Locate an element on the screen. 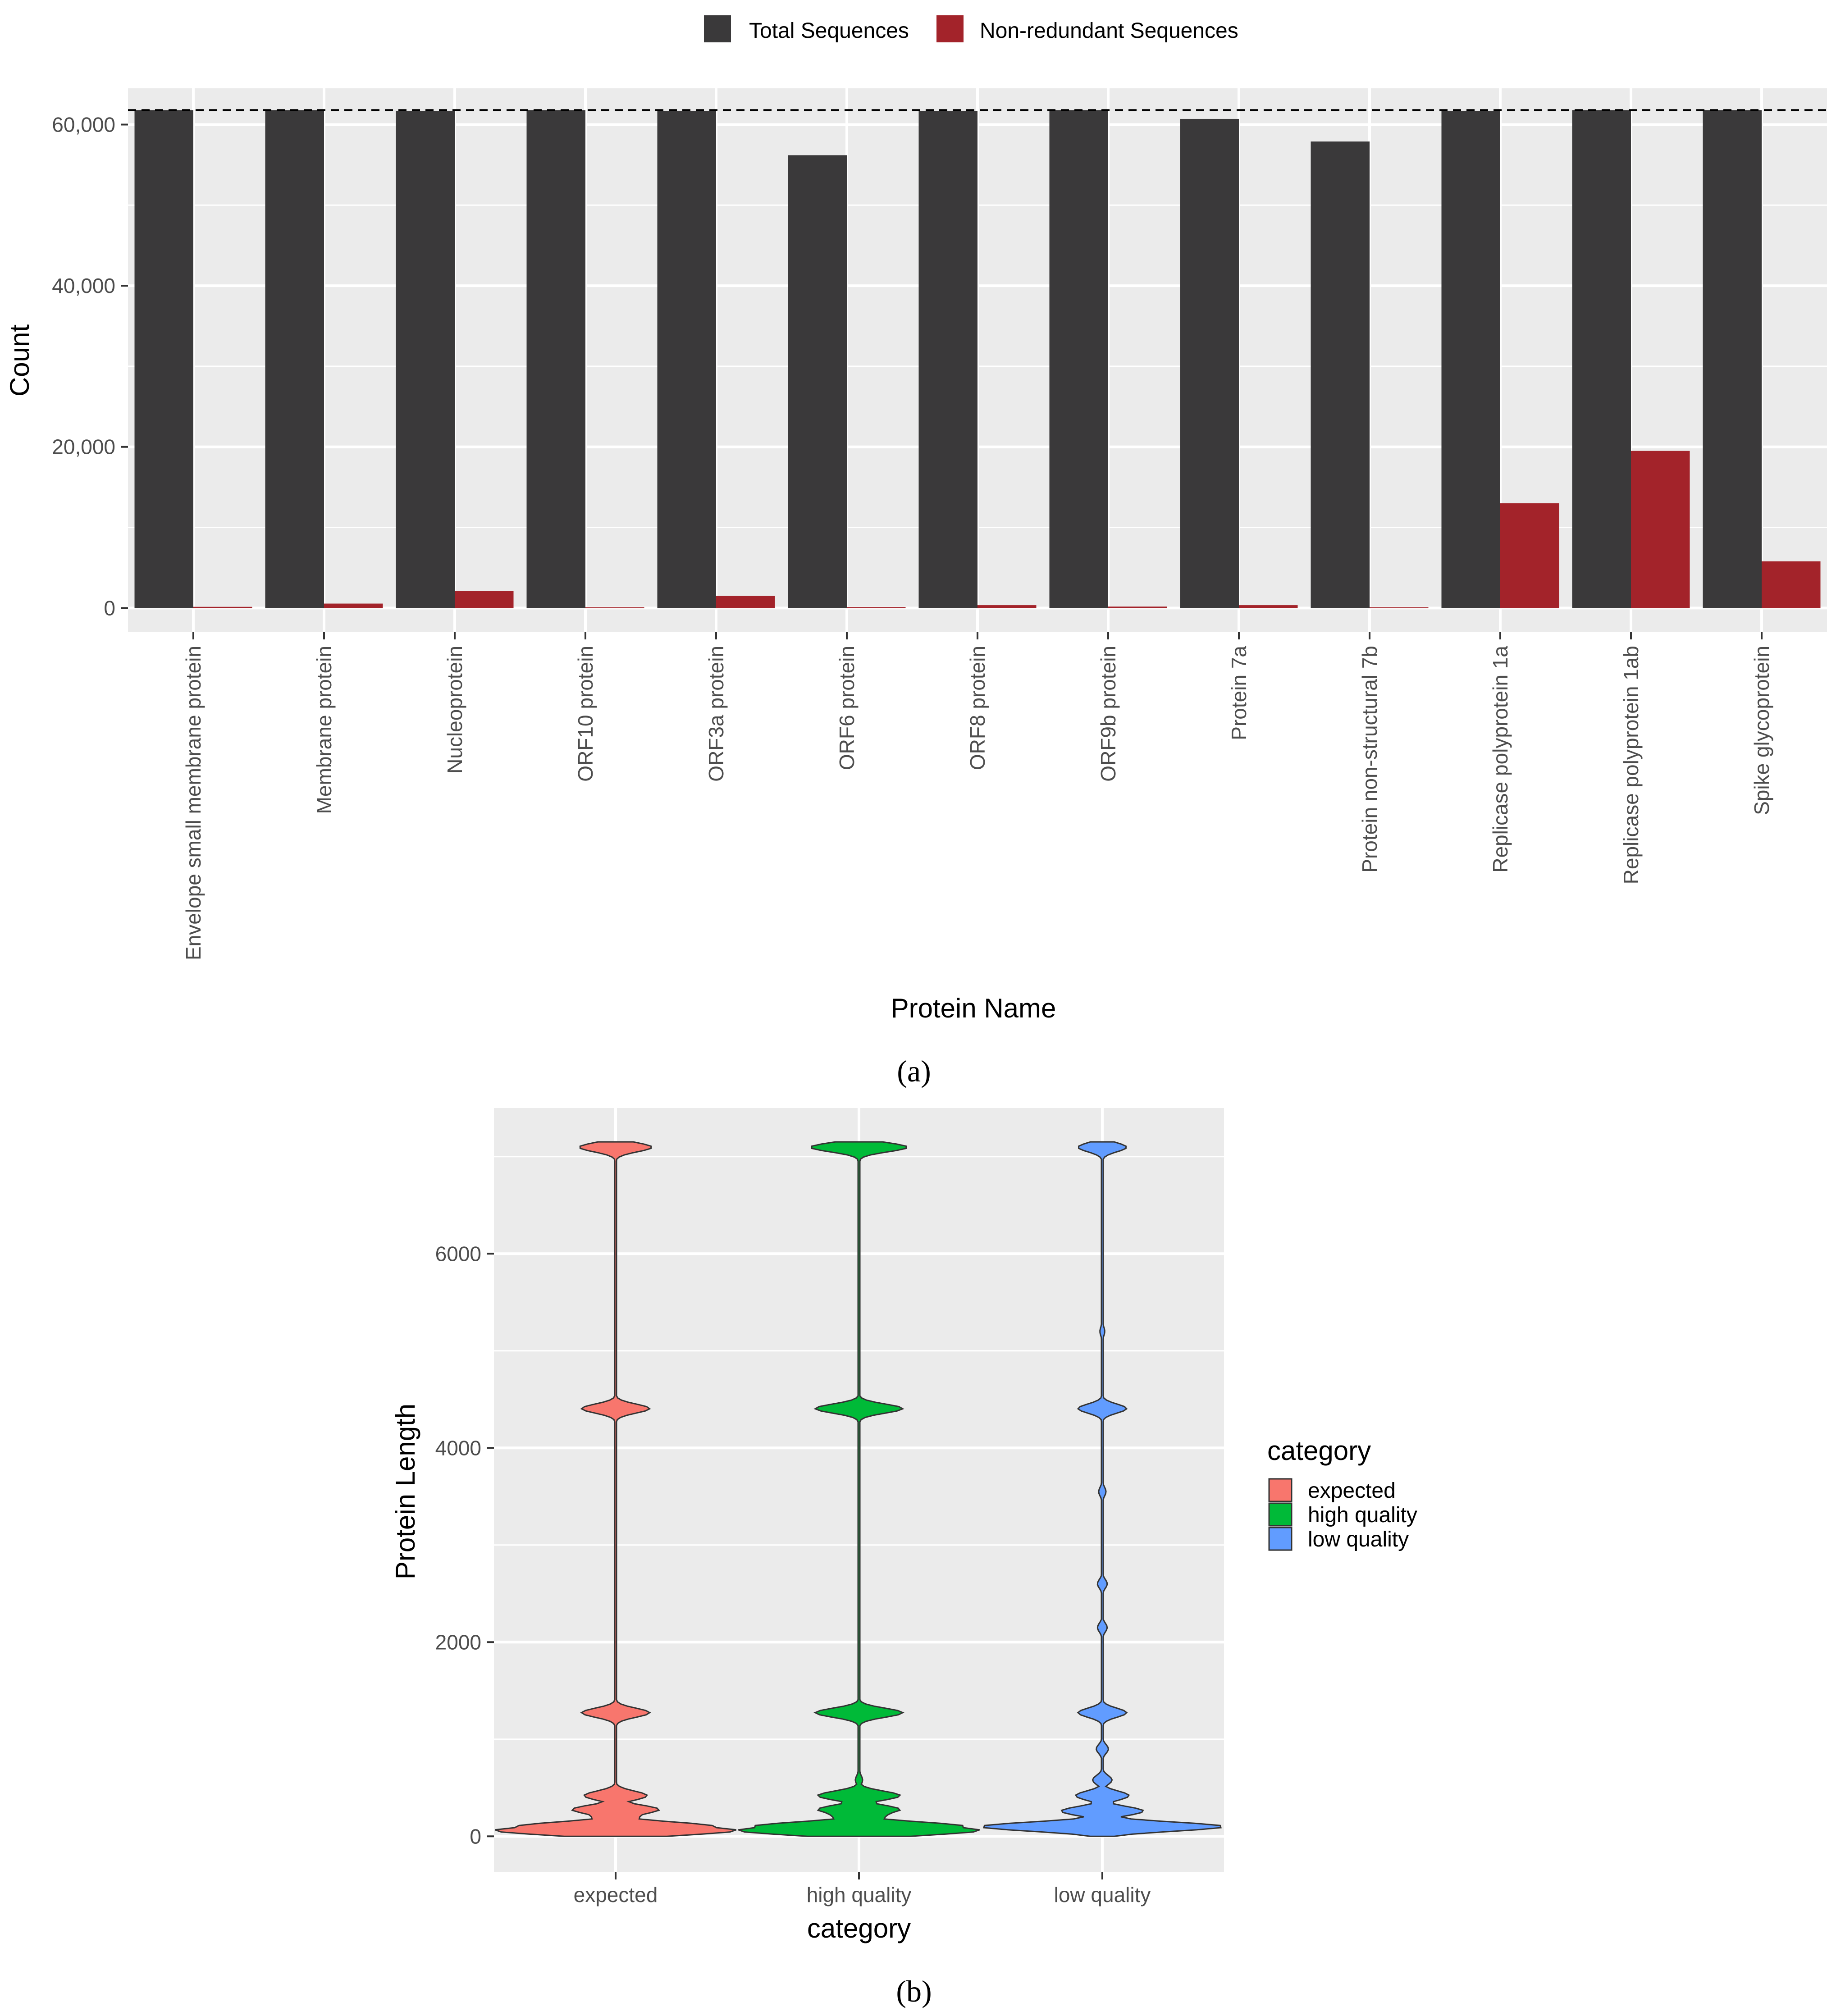 This screenshot has width=1827, height=2016. x-tick-label-orf10-protein: ORF10 protein is located at coordinates (585, 714).